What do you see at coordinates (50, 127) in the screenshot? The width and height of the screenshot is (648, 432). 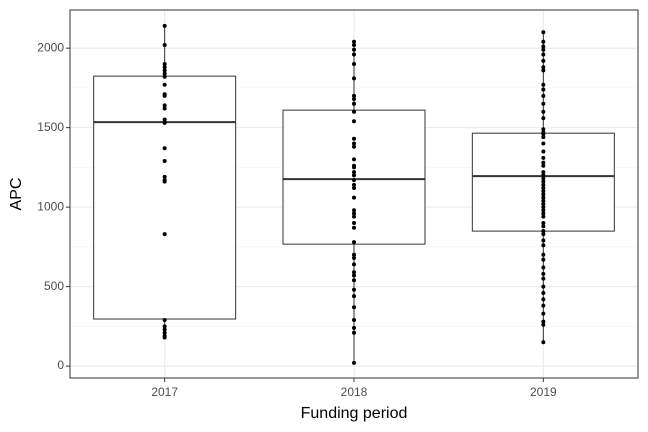 I see `y-tick-label: 1500` at bounding box center [50, 127].